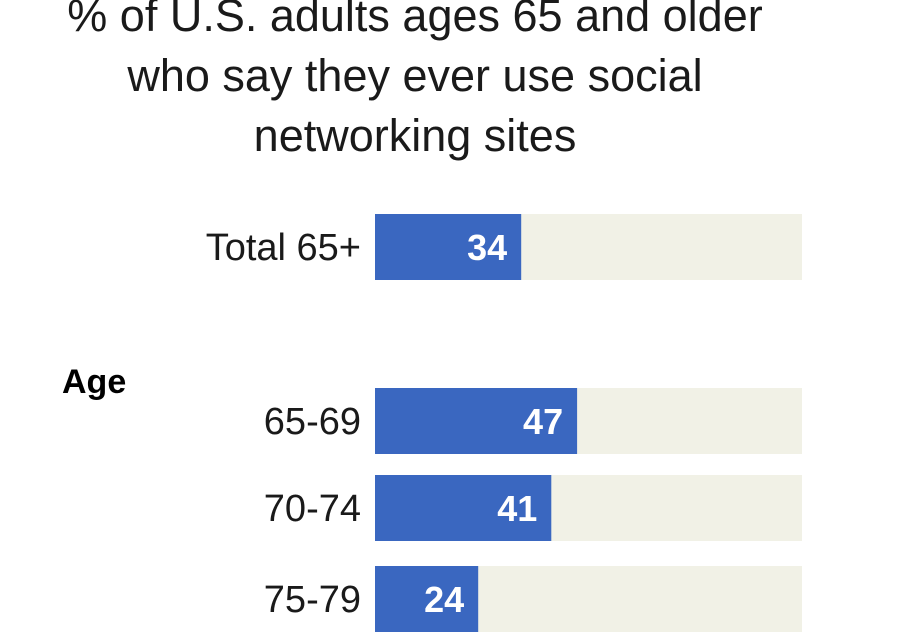  Describe the element at coordinates (312, 600) in the screenshot. I see `category-label: 75-79` at that location.